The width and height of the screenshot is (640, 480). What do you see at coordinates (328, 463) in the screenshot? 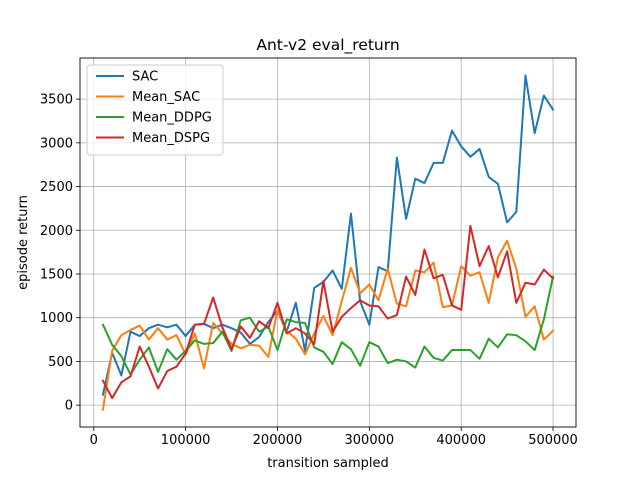
I see `x-axis-title: transition sampled` at bounding box center [328, 463].